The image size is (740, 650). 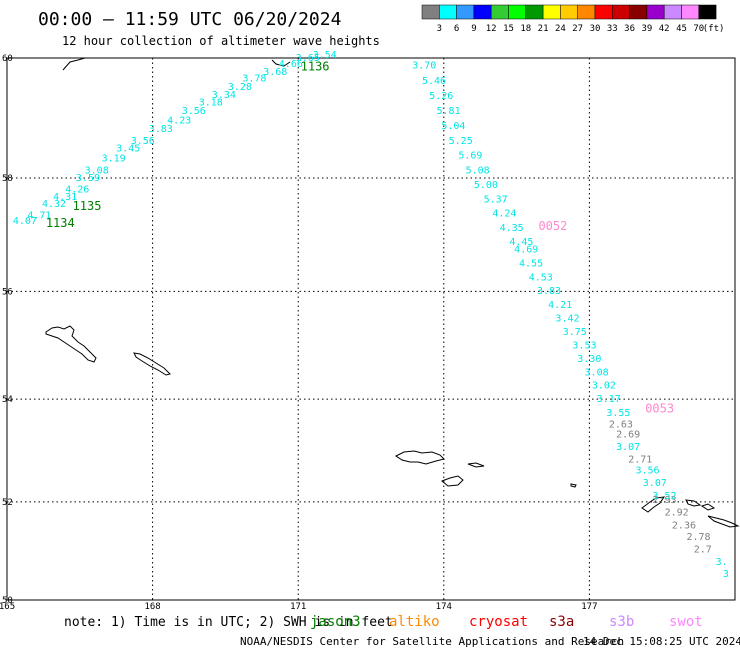 I want to click on wave-height-label: 3.08, so click(x=97, y=170).